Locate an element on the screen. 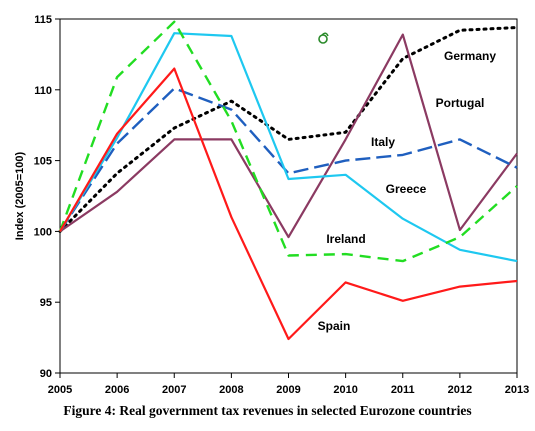  series-label-ireland: Ireland is located at coordinates (345, 239).